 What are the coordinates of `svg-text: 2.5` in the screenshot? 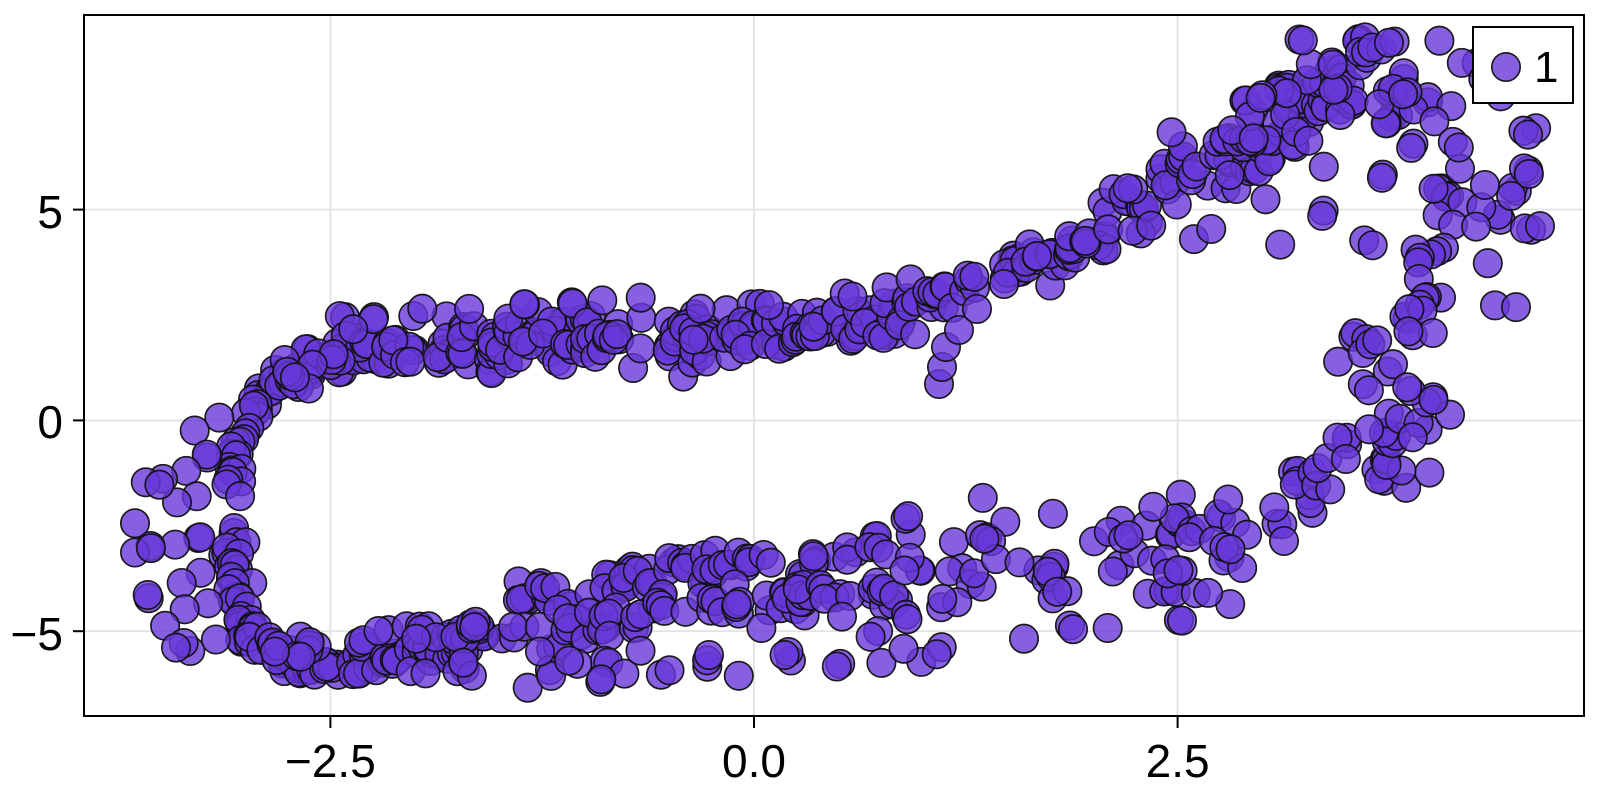 It's located at (1178, 761).